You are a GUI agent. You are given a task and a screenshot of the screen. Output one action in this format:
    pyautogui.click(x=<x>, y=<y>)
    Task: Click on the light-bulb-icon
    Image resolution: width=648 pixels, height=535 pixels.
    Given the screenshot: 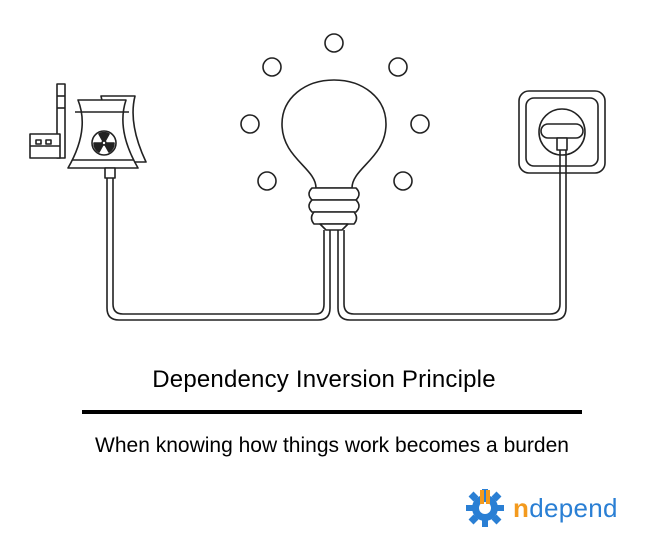 What is the action you would take?
    pyautogui.click(x=335, y=132)
    